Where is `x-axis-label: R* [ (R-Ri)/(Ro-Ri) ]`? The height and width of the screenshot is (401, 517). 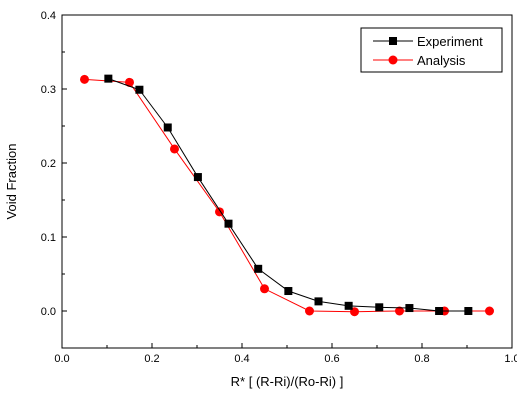 x-axis-label: R* [ (R-Ri)/(Ro-Ri) ] is located at coordinates (287, 381).